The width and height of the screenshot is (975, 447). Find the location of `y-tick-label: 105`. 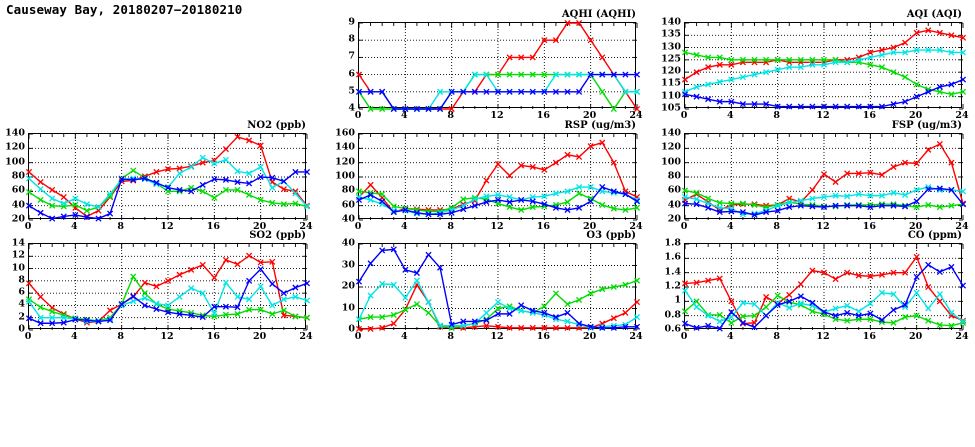

y-tick-label: 105 is located at coordinates (671, 108).